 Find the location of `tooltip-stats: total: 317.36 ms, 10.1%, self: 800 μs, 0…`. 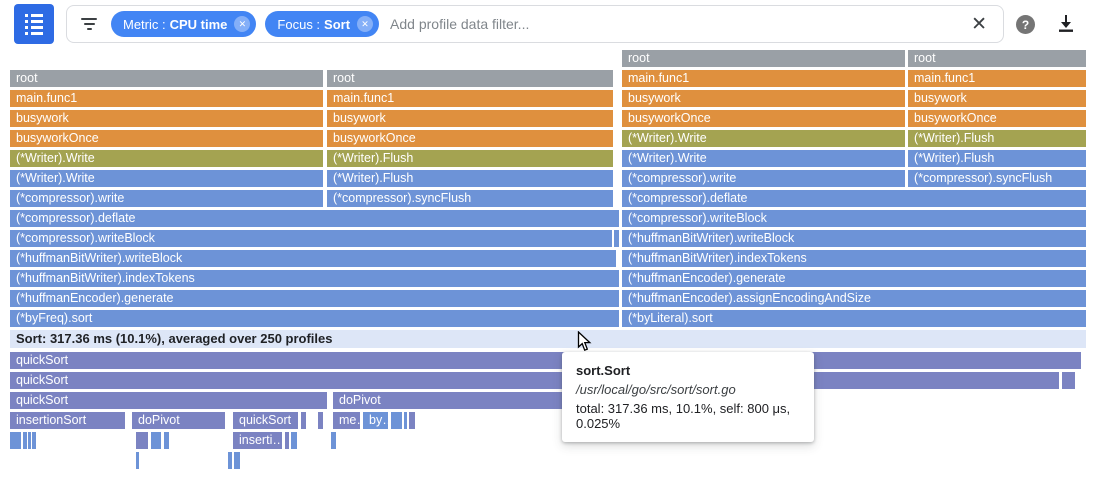

tooltip-stats: total: 317.36 ms, 10.1%, self: 800 μs, 0… is located at coordinates (683, 416).